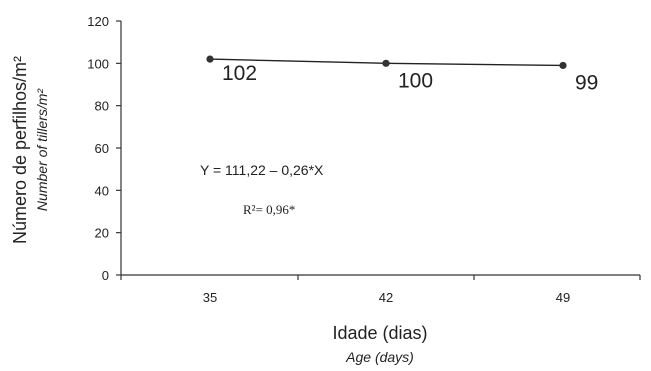 This screenshot has height=371, width=651. What do you see at coordinates (415, 80) in the screenshot?
I see `data-label: 100` at bounding box center [415, 80].